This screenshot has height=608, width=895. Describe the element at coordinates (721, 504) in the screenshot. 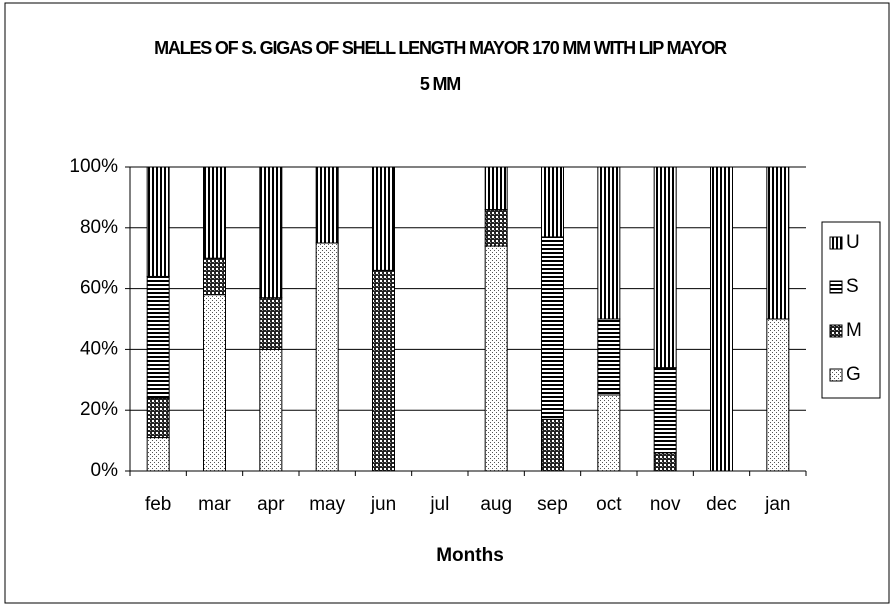

I see `x-tick-label: dec` at that location.